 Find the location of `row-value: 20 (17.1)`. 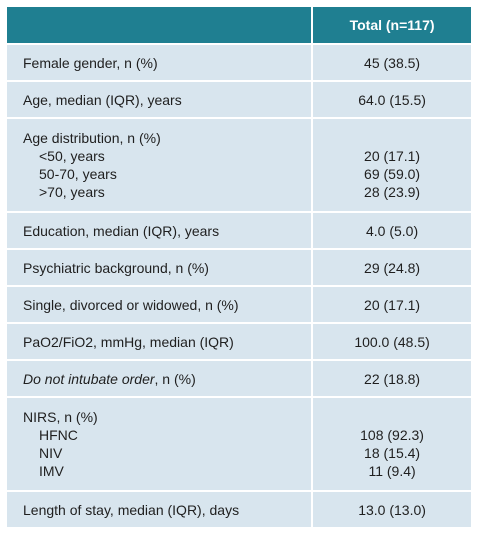

row-value: 20 (17.1) is located at coordinates (391, 304).